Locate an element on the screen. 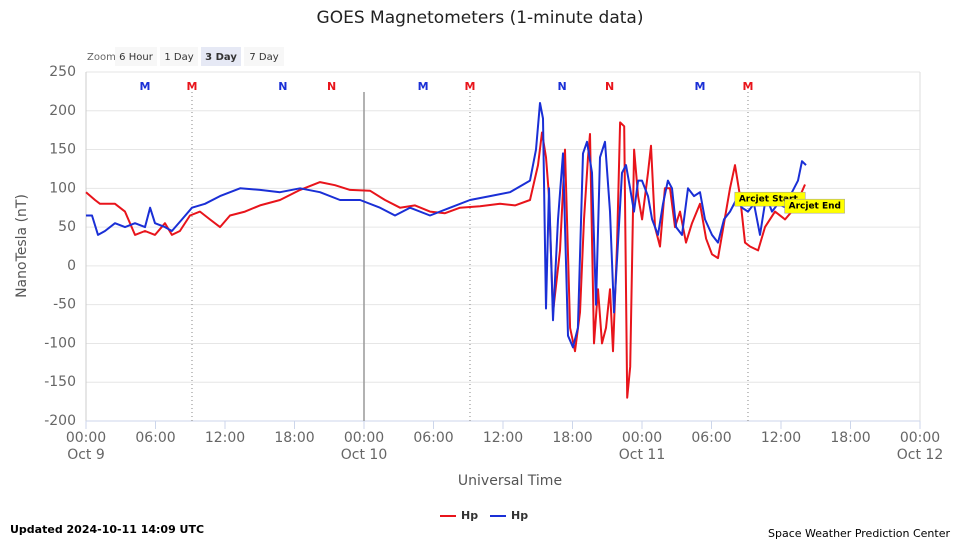  y-tick-label: 100 is located at coordinates (62, 188).